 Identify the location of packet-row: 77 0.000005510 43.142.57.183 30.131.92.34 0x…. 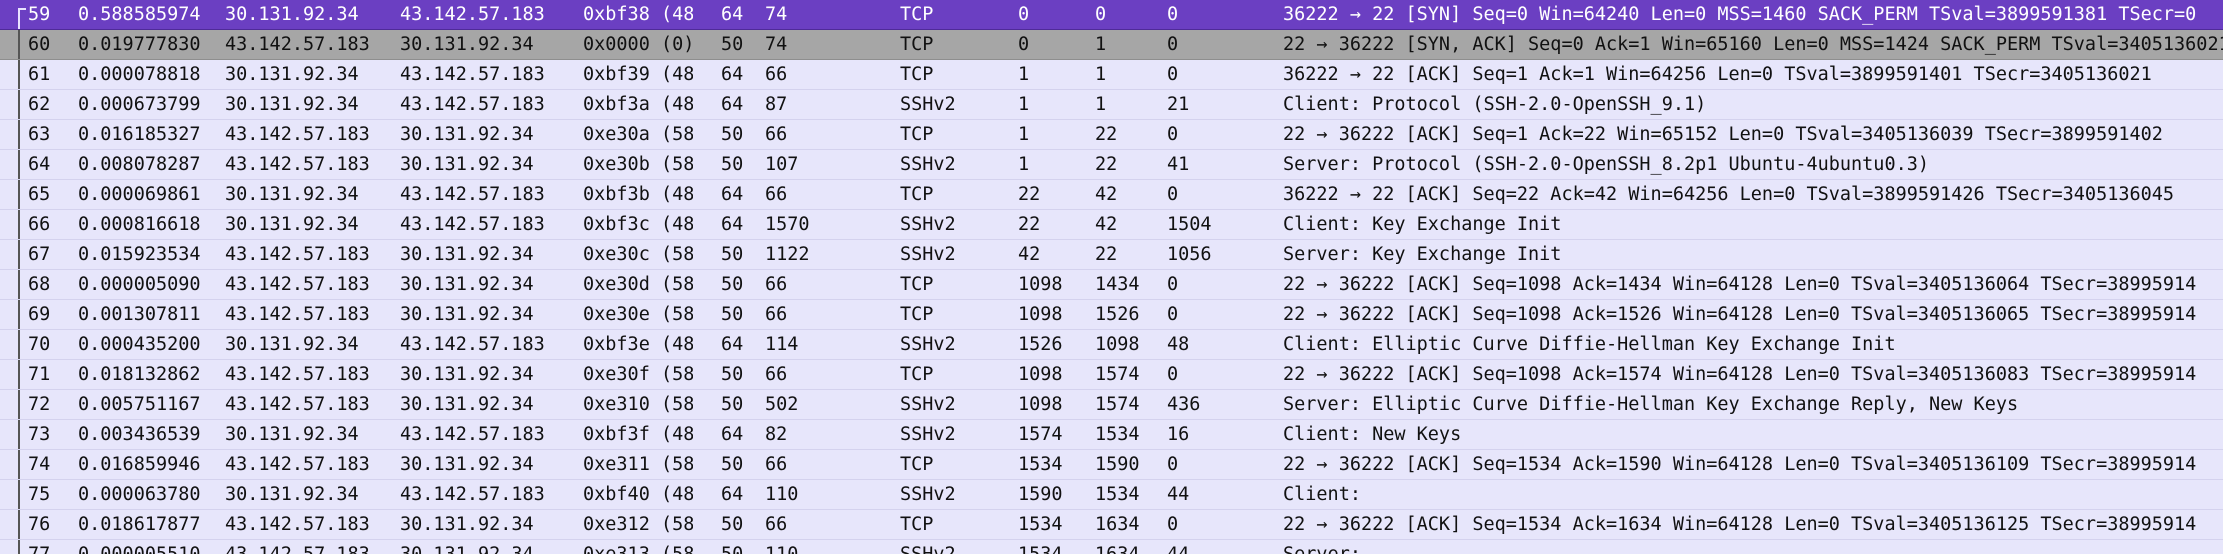
(1111, 547).